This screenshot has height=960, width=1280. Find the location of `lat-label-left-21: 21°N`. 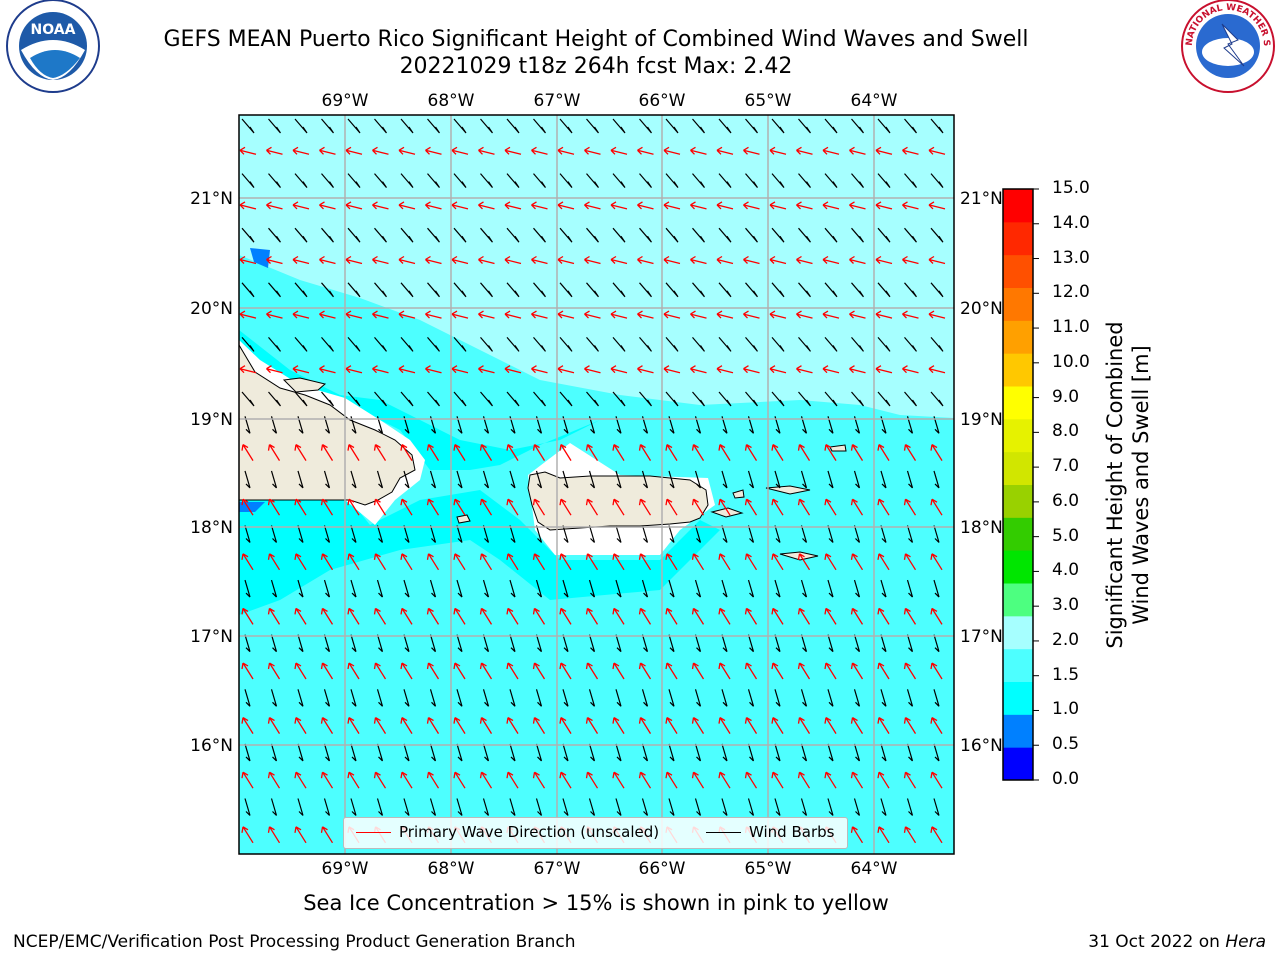

lat-label-left-21: 21°N is located at coordinates (211, 199).